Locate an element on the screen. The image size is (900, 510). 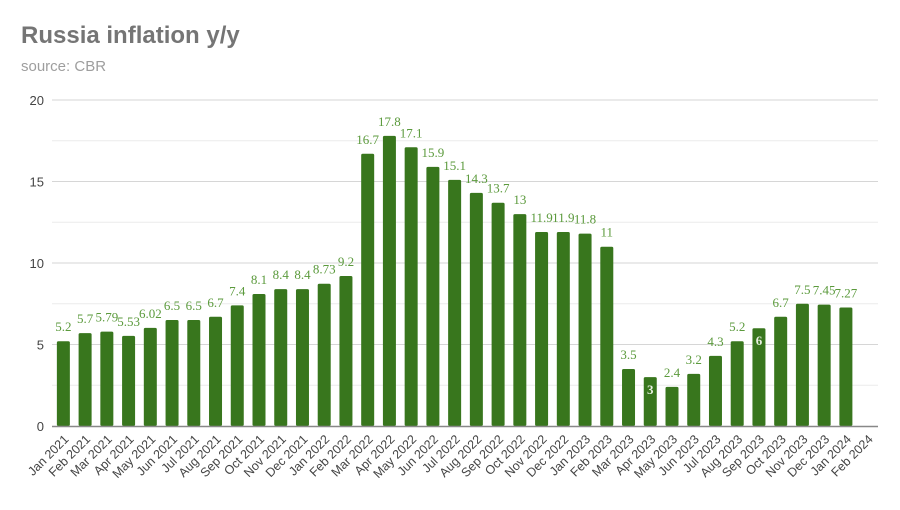
data-label: 14.3 is located at coordinates (476, 178).